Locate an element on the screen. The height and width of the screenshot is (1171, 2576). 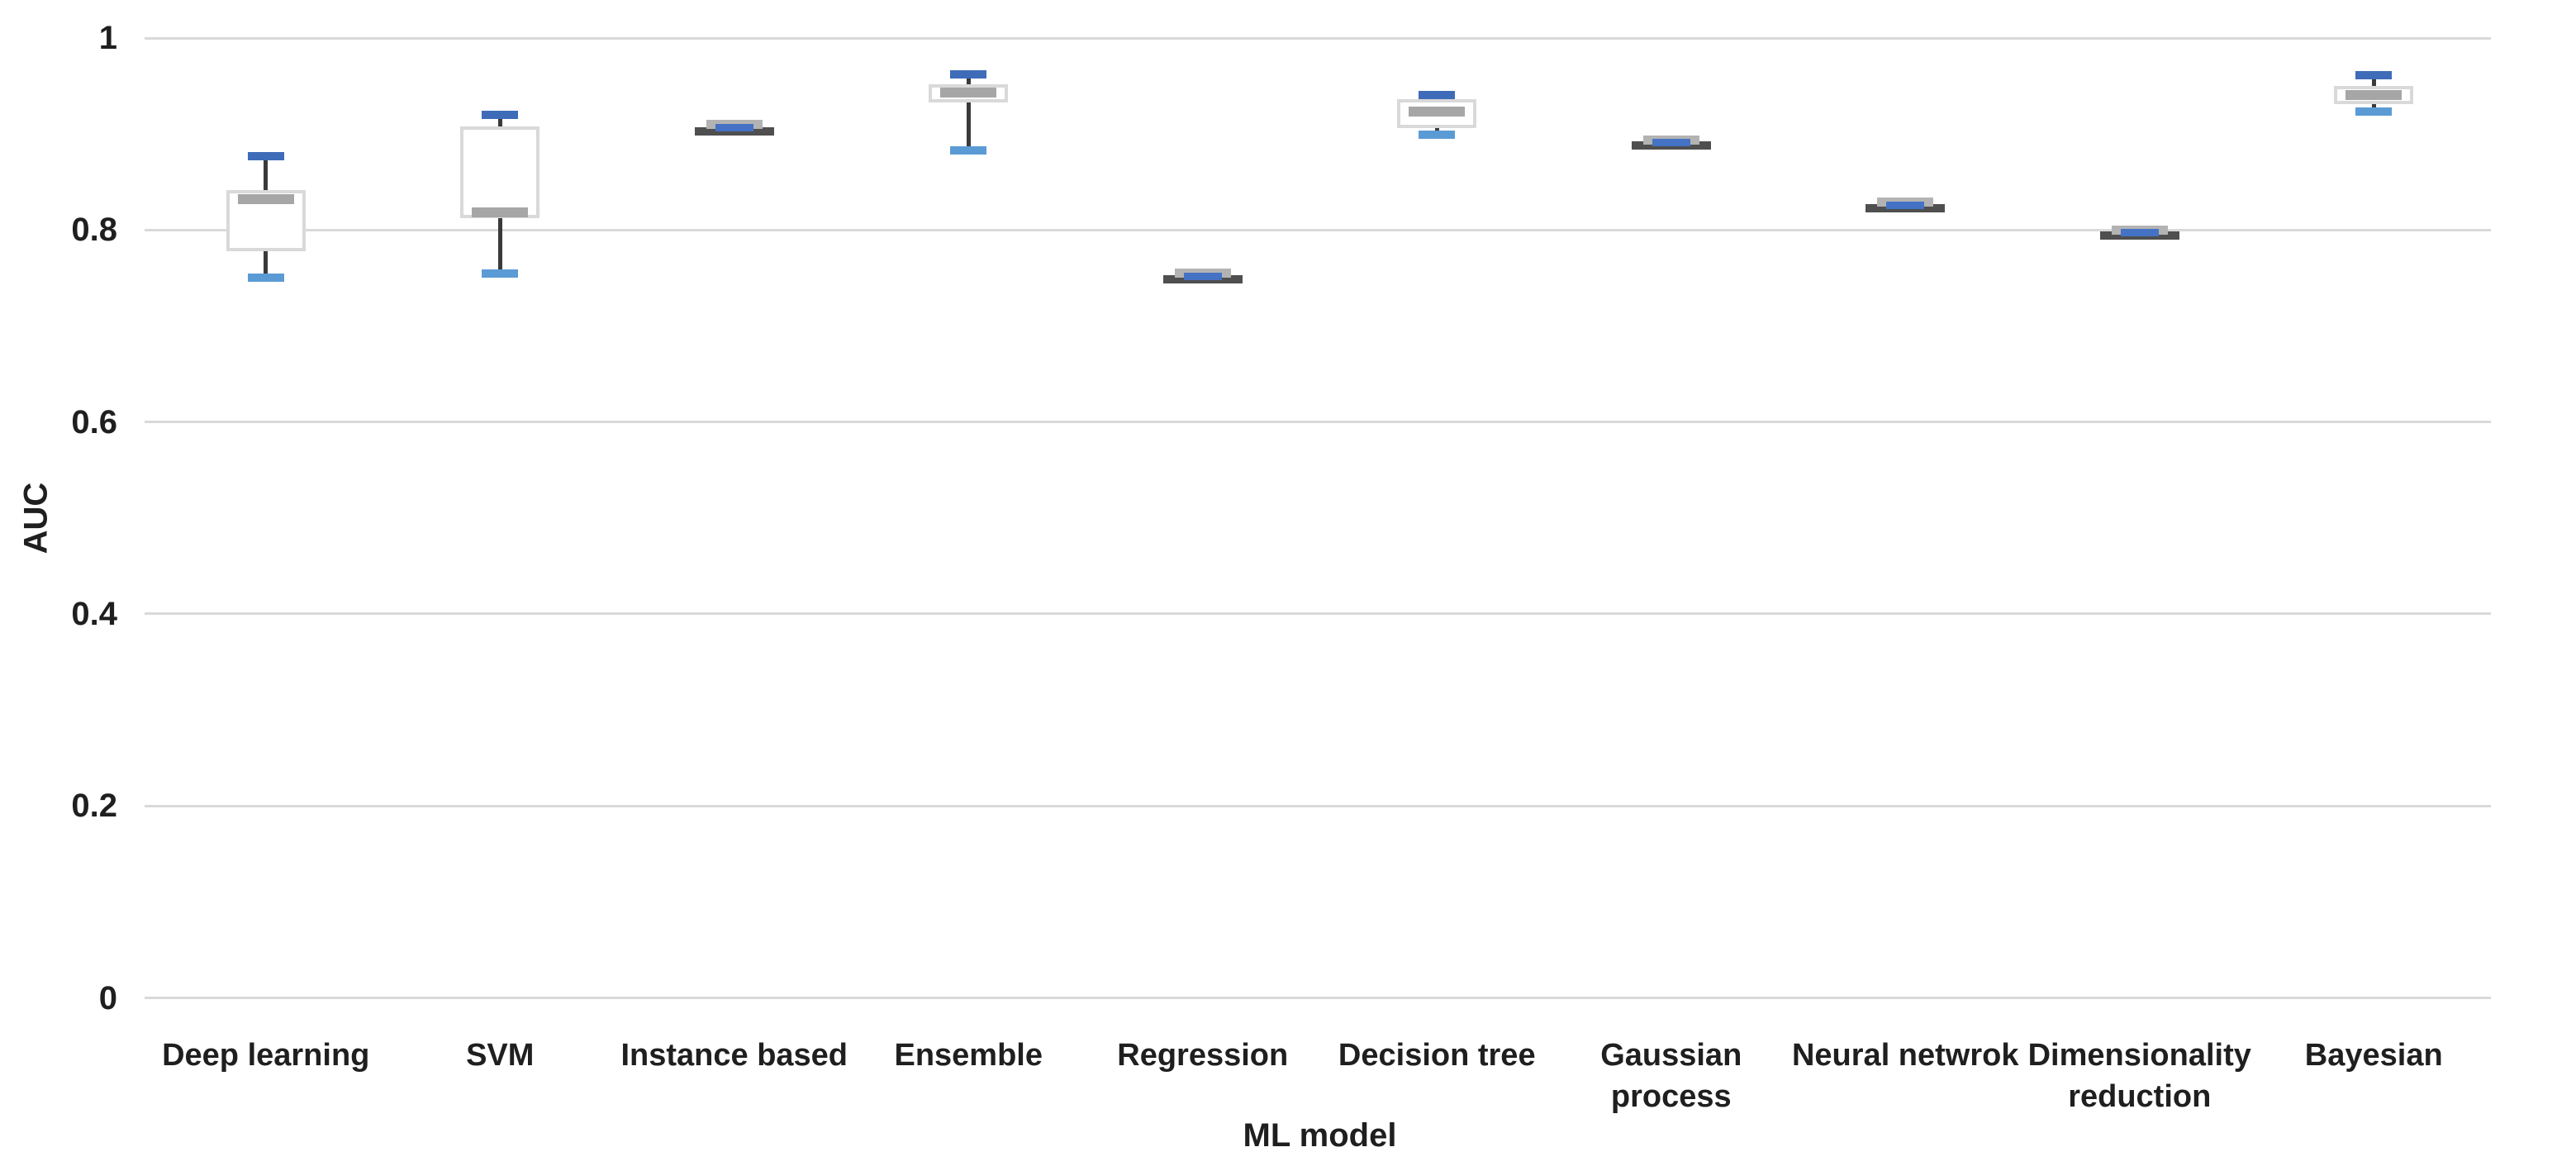
y-tick-label: 0.6 is located at coordinates (94, 421).